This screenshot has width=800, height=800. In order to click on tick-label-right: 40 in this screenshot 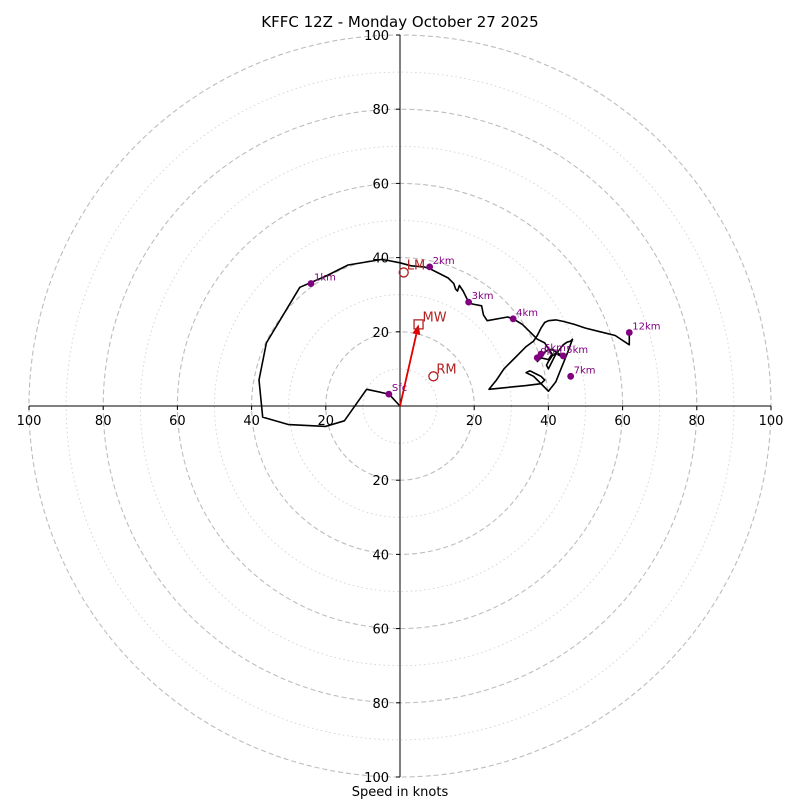, I will do `click(548, 421)`.